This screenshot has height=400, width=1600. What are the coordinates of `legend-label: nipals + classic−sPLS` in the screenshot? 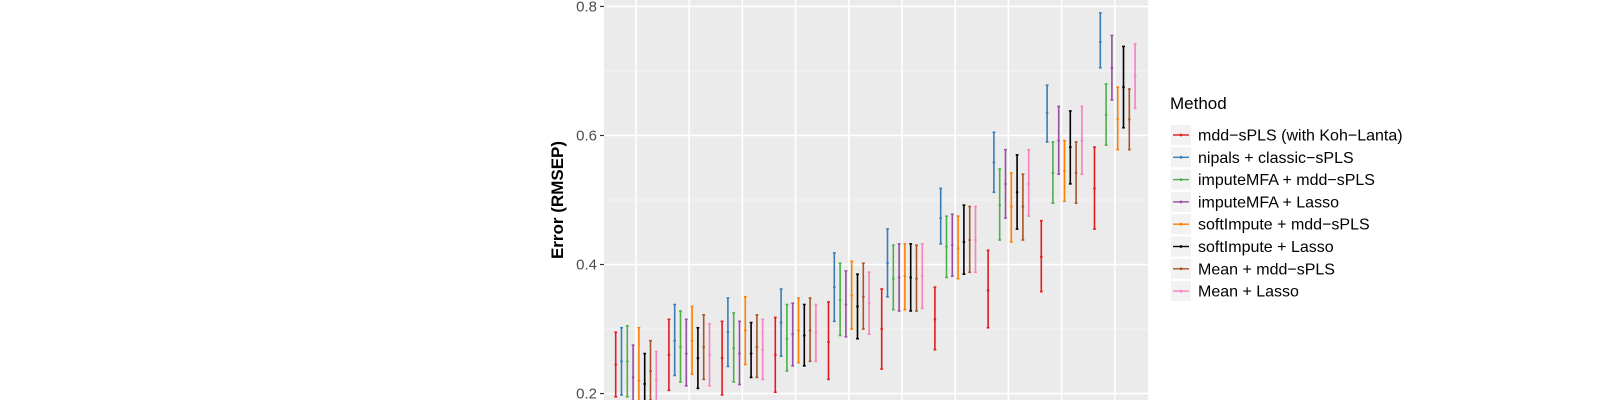 It's located at (1276, 158).